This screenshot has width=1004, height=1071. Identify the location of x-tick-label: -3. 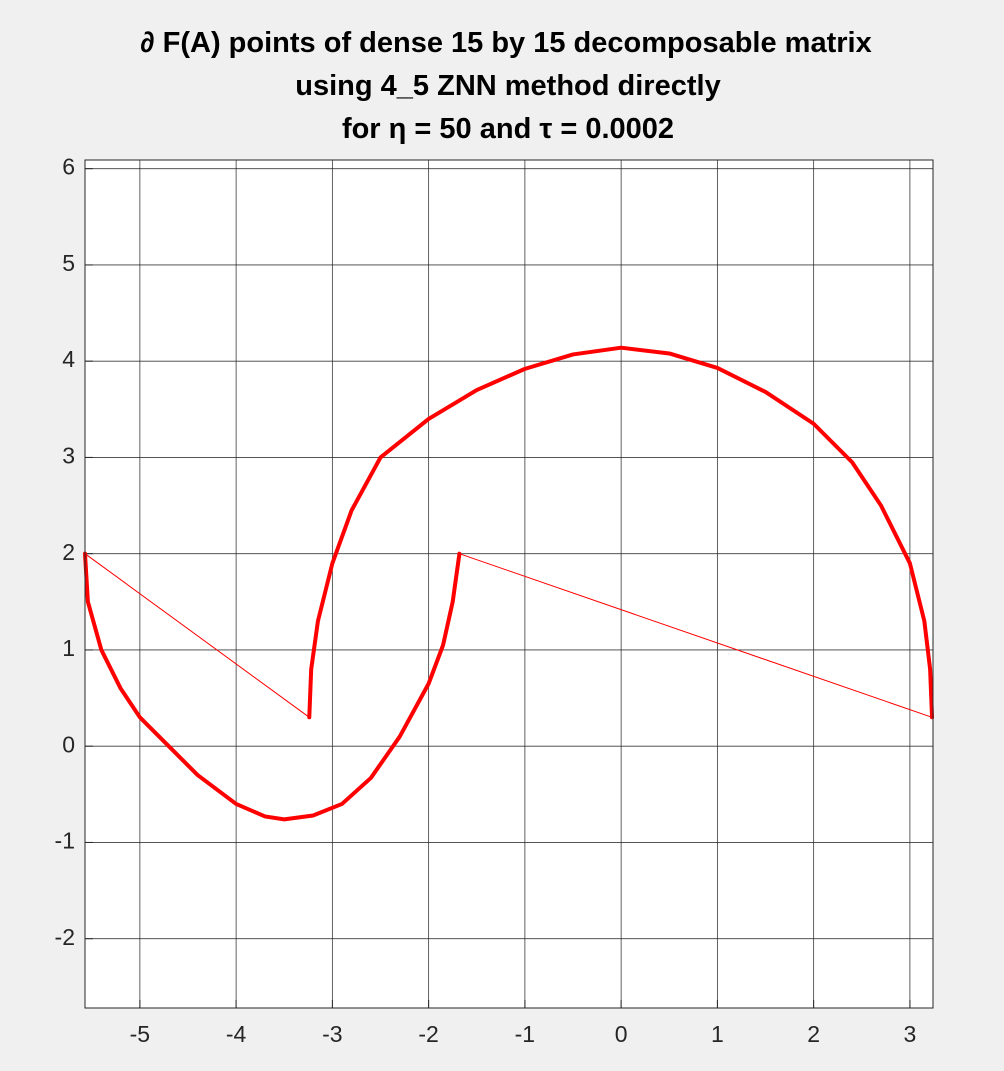
(332, 1034).